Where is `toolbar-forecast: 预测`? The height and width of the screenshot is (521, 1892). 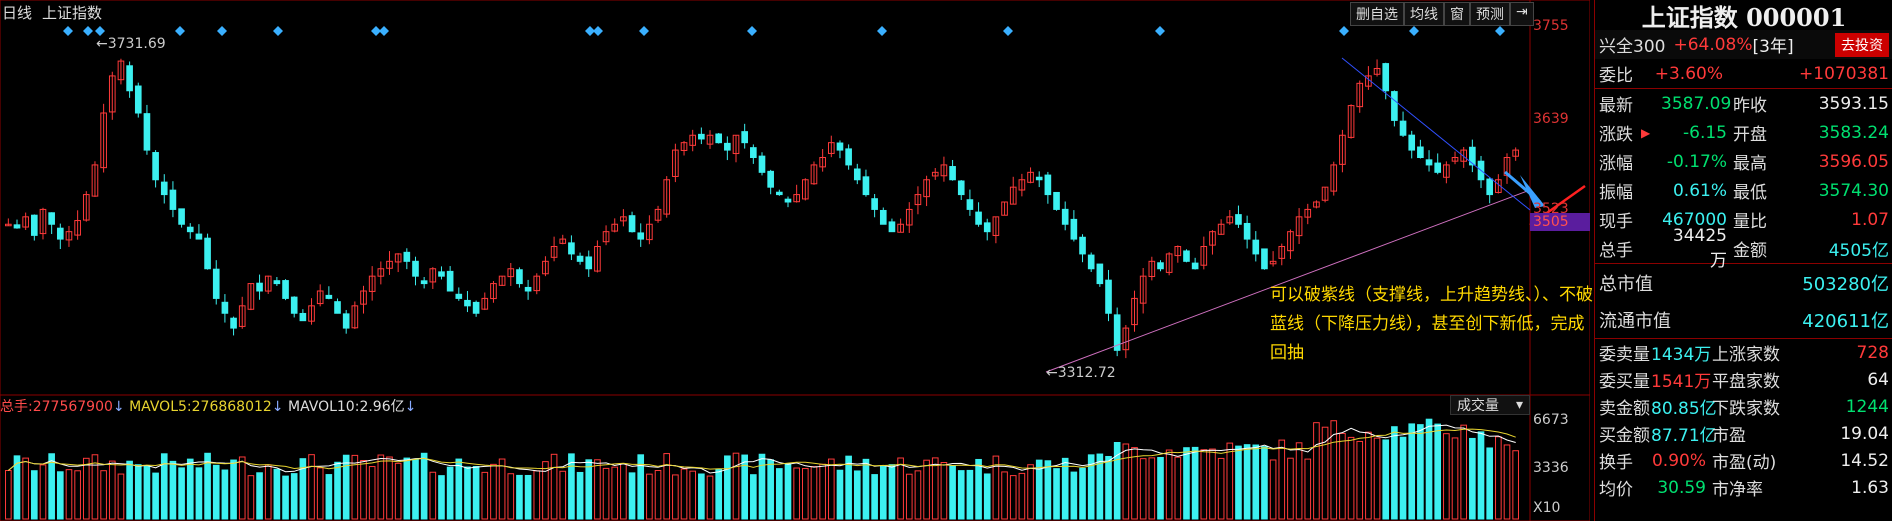
toolbar-forecast: 预测 is located at coordinates (1490, 14).